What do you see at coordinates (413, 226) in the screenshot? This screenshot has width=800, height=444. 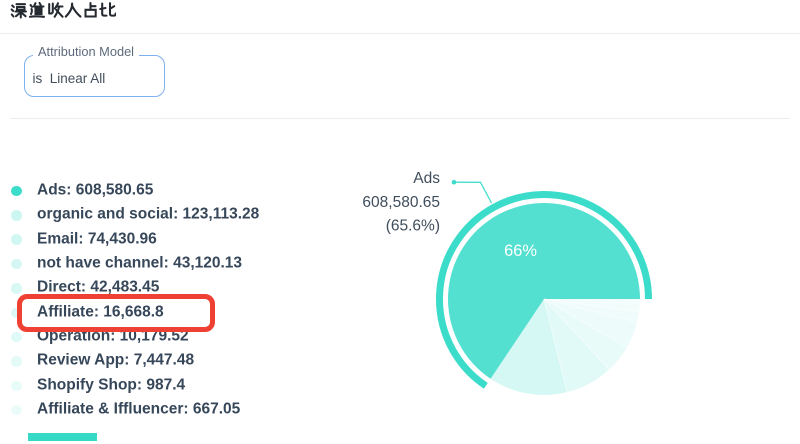 I see `svg-text: (65.6%)` at bounding box center [413, 226].